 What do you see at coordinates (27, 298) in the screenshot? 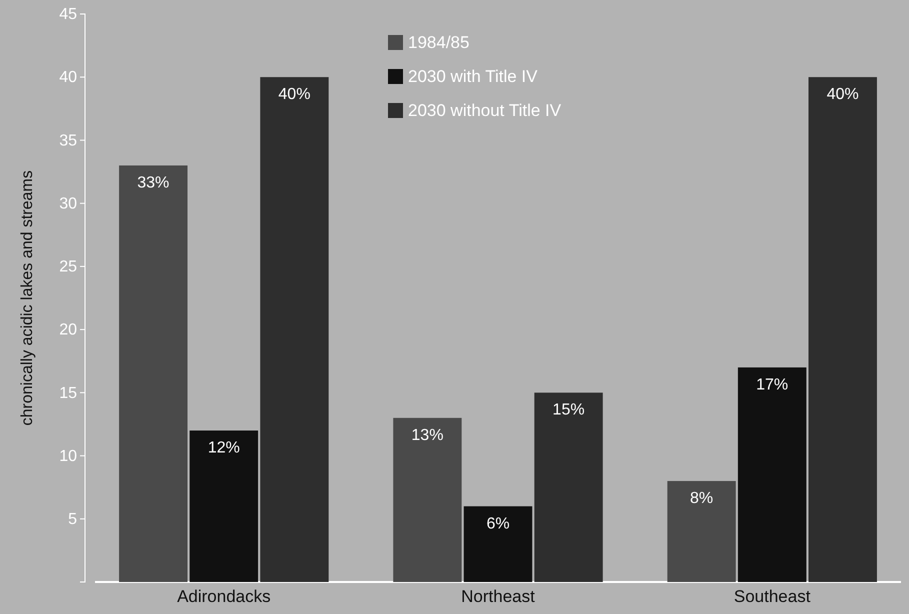
I see `y-axis-title: chronically acidic lakes and streams` at bounding box center [27, 298].